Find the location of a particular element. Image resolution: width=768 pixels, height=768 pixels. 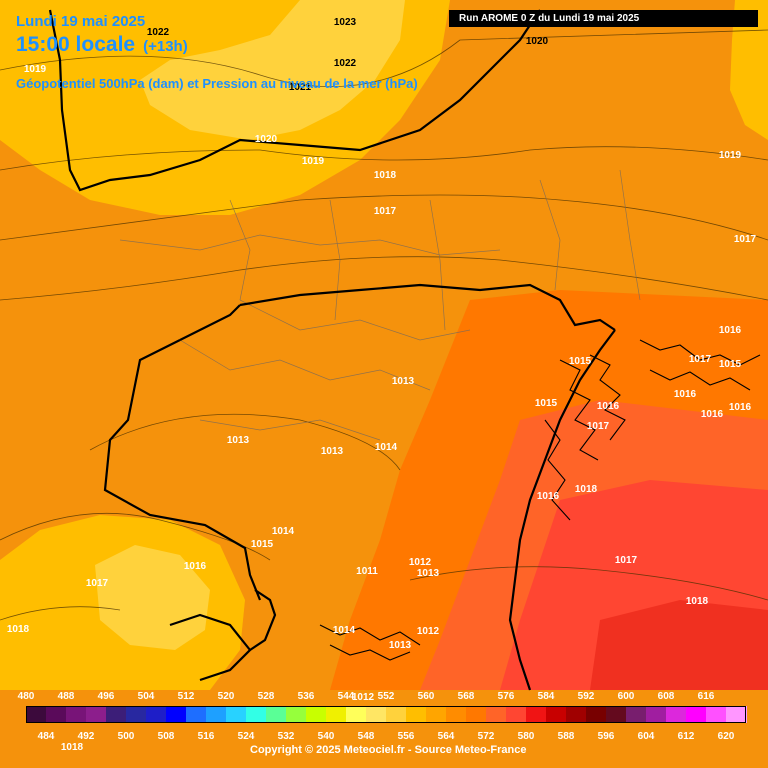

legend-tick-bottom: 484 is located at coordinates (46, 736).